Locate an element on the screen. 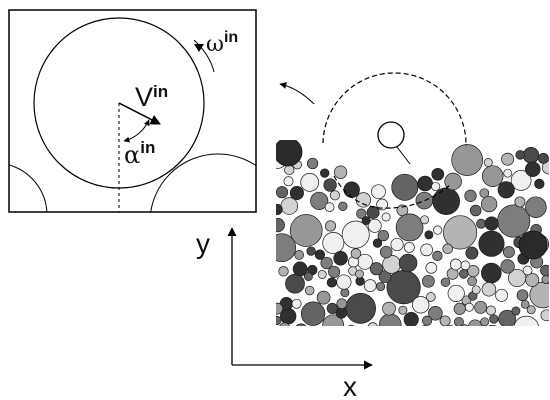 The image size is (550, 400). velocity-label: Vin is located at coordinates (151, 97).